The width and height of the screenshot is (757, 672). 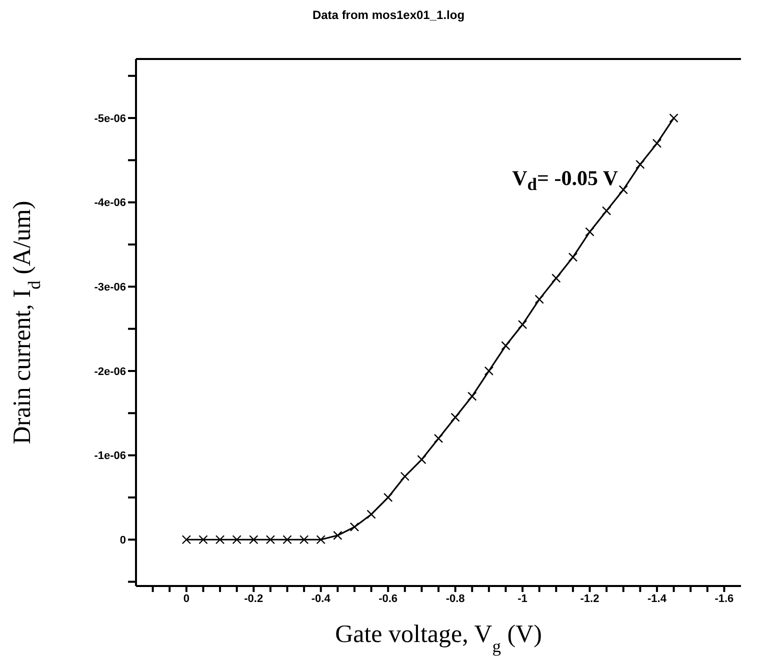 I want to click on x-tick-label: -0.2, so click(x=254, y=598).